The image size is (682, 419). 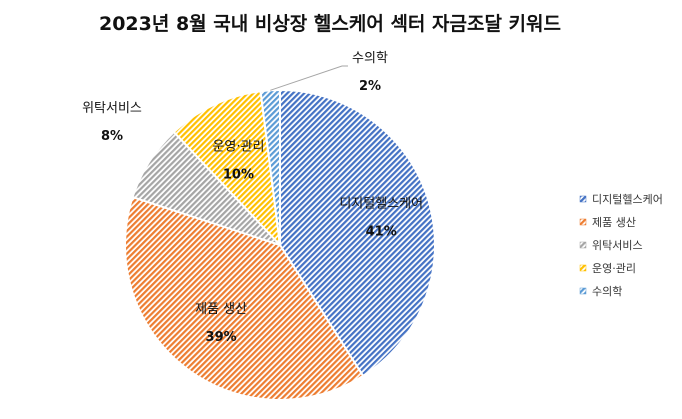 What do you see at coordinates (238, 174) in the screenshot?
I see `slice-value-label-3: 10%` at bounding box center [238, 174].